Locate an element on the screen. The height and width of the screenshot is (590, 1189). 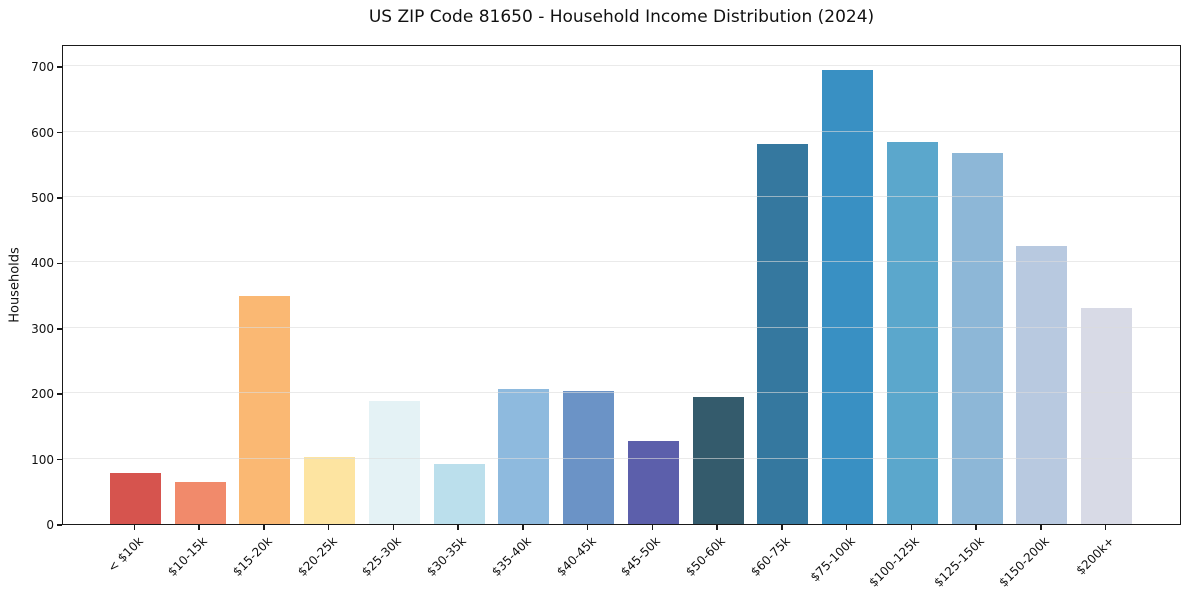
bar-$60-75k is located at coordinates (783, 334).